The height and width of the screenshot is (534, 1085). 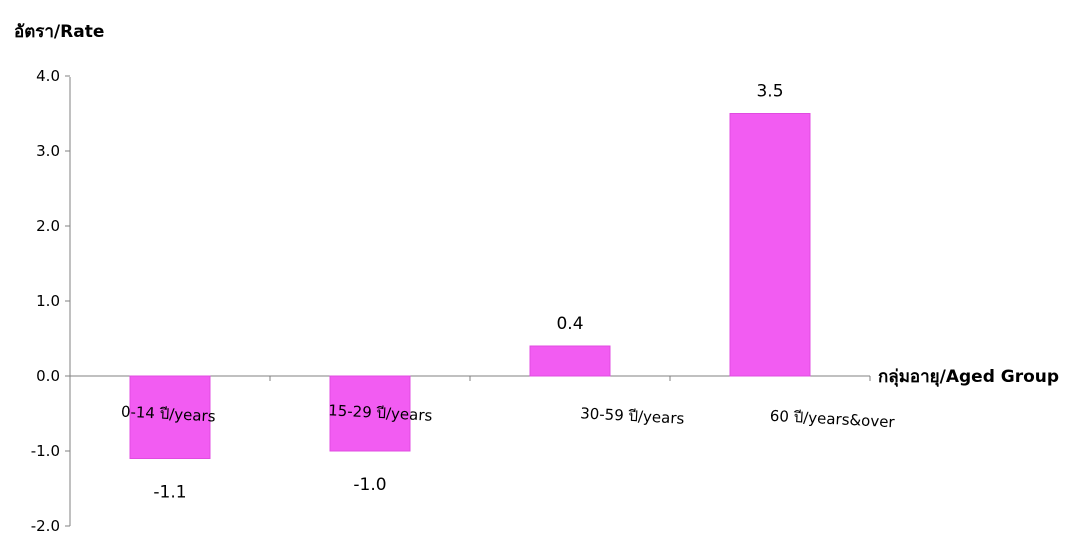 What do you see at coordinates (470, 378) in the screenshot?
I see `x-ticks` at bounding box center [470, 378].